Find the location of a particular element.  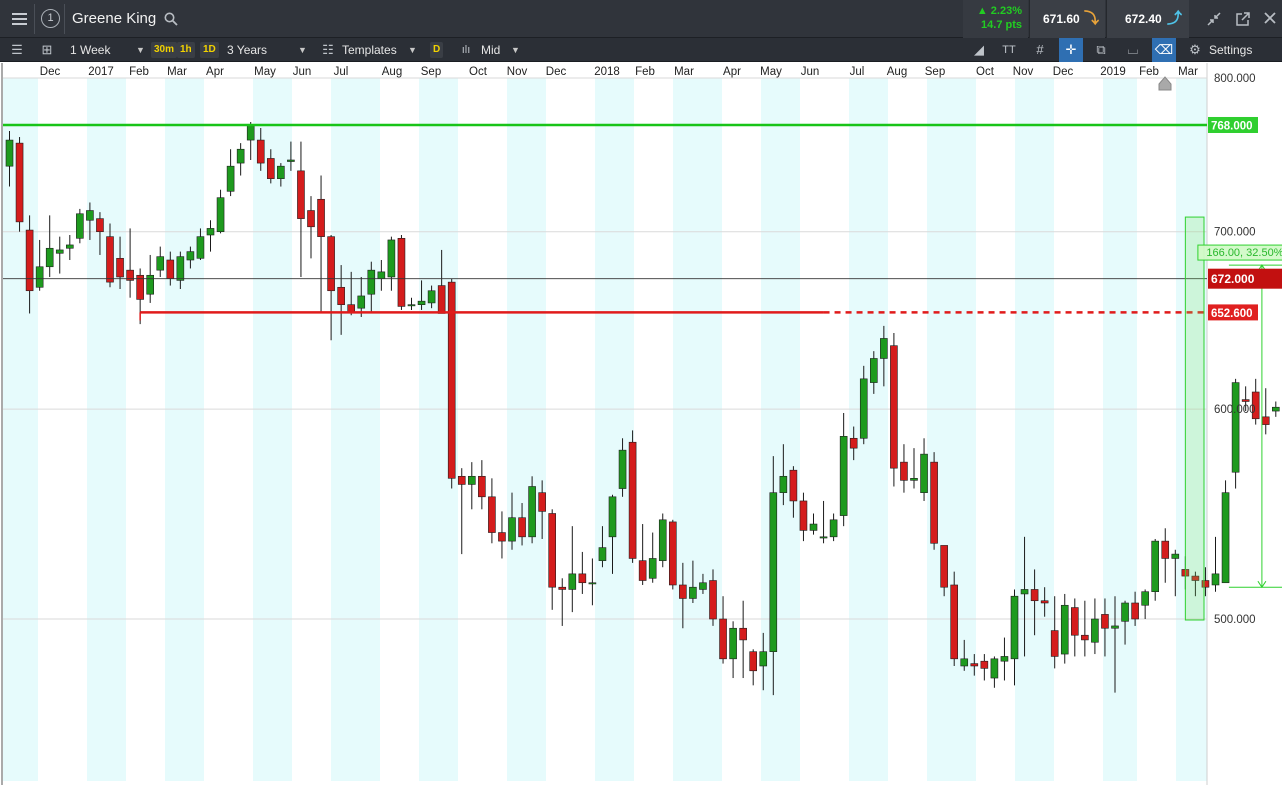

price-type-value: Mid is located at coordinates (491, 50).